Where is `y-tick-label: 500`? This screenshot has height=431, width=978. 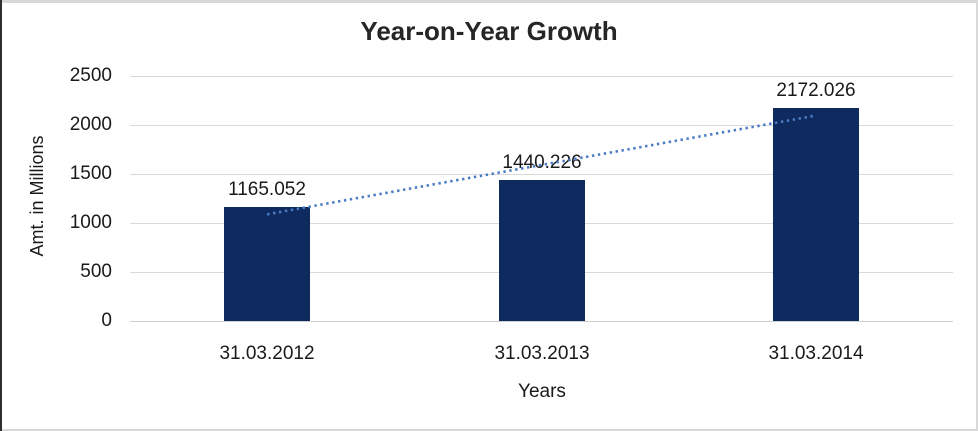 y-tick-label: 500 is located at coordinates (96, 271).